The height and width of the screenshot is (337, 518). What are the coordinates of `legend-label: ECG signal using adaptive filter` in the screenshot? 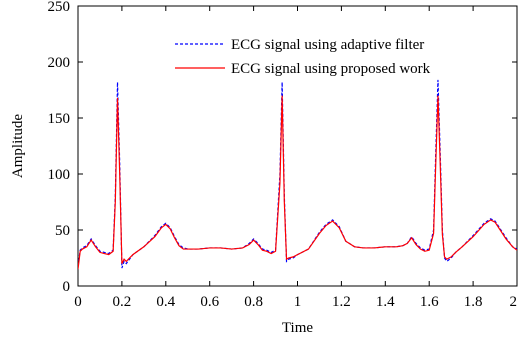 It's located at (327, 45).